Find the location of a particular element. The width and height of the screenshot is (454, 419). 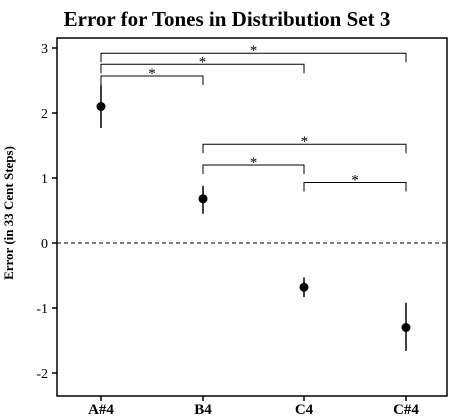

y-tick-label-2: 1 is located at coordinates (44, 179).